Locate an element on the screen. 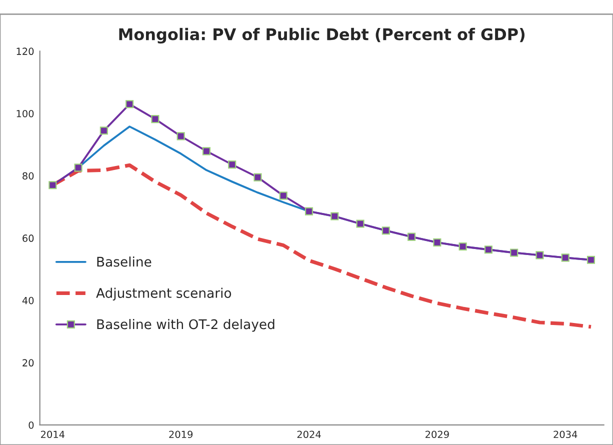 The height and width of the screenshot is (445, 613). y-tick-label: 60 is located at coordinates (28, 238).